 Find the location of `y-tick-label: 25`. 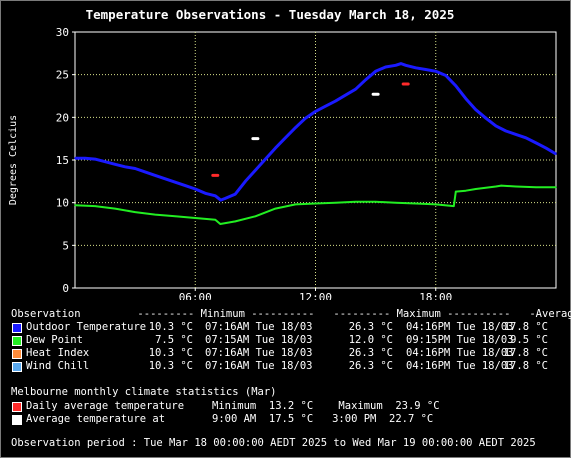

y-tick-label: 25 is located at coordinates (62, 75).